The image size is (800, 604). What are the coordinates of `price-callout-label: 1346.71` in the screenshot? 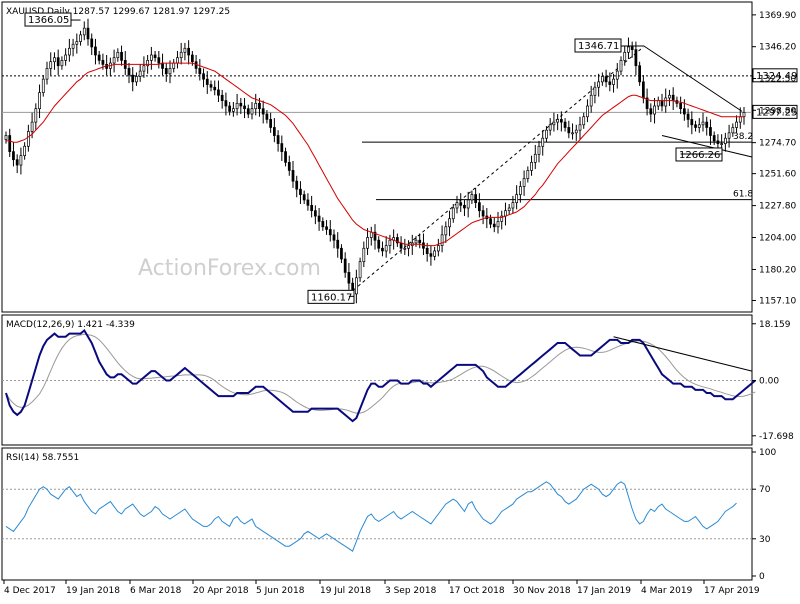 It's located at (598, 46).